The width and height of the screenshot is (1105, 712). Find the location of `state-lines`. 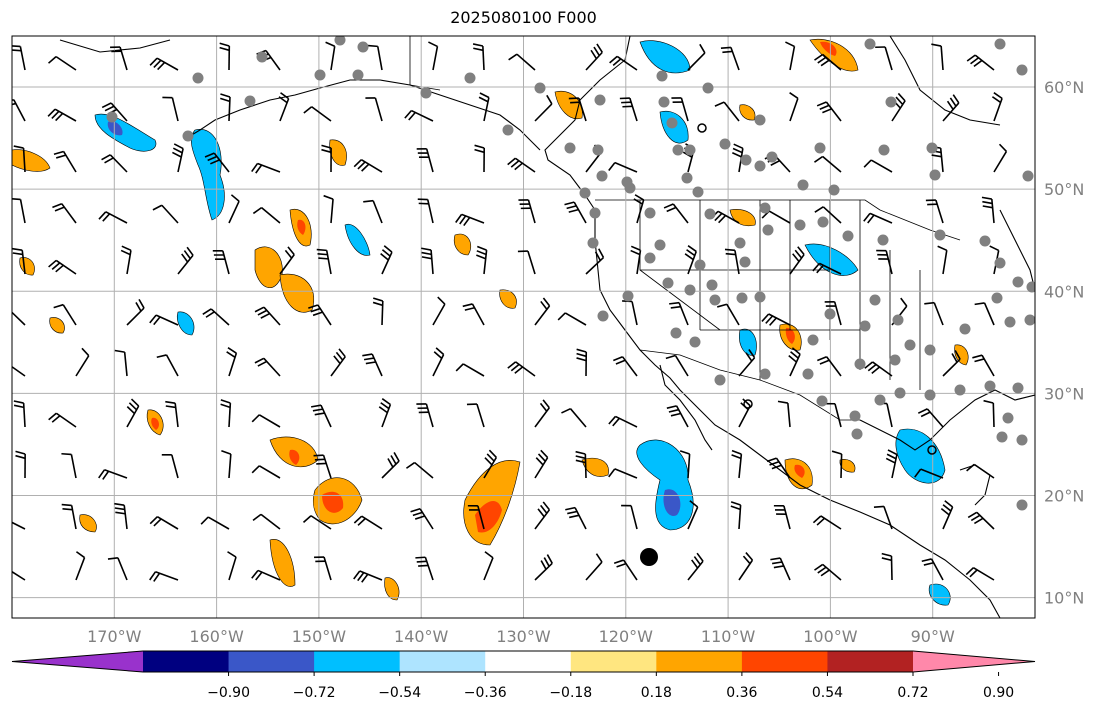

state-lines is located at coordinates (780, 295).